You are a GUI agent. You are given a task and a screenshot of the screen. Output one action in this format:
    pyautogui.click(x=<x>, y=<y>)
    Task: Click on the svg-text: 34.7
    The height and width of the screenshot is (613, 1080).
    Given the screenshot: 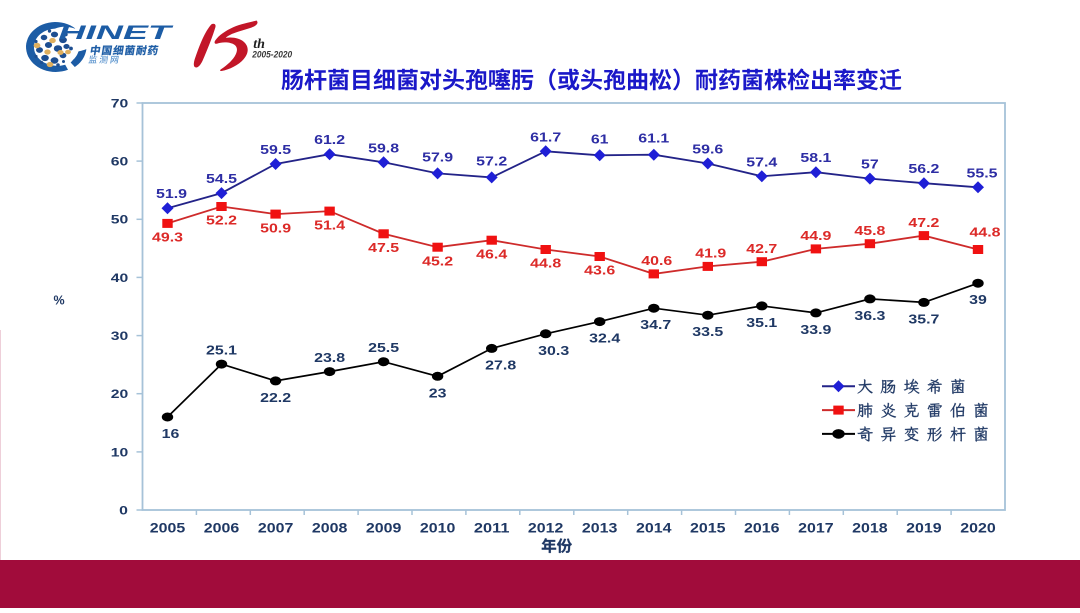 What is the action you would take?
    pyautogui.click(x=655, y=325)
    